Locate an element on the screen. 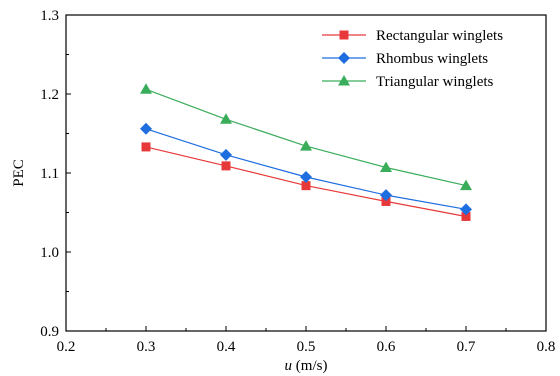 The width and height of the screenshot is (560, 376). x-tick-label: 0.4 is located at coordinates (226, 347).